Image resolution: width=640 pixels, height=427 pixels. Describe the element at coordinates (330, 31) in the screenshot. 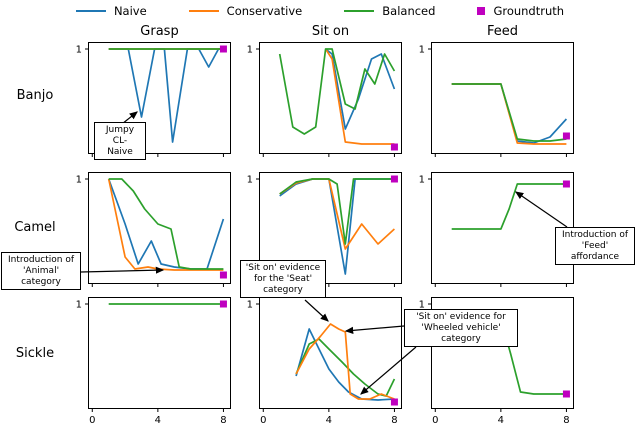

I see `column-title-siton: Sit on` at that location.